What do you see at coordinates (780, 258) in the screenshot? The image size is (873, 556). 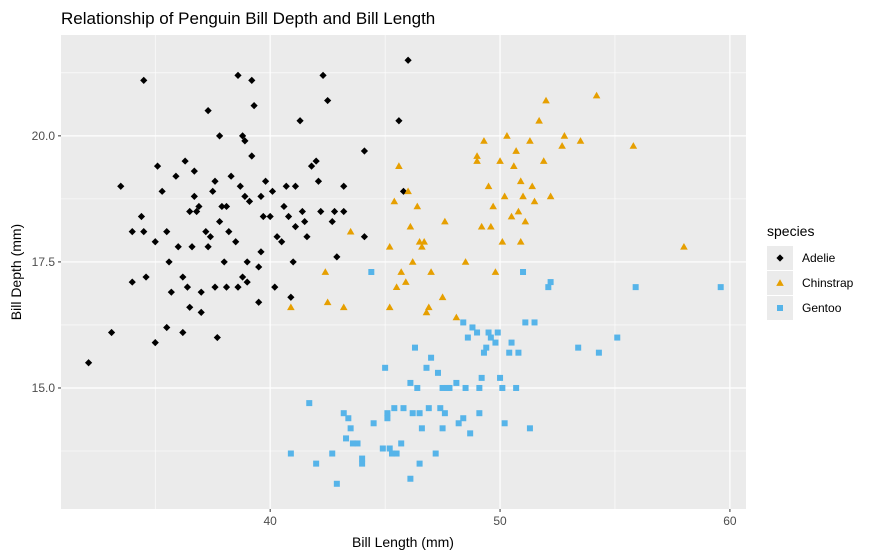 I see `legend-key-marker` at bounding box center [780, 258].